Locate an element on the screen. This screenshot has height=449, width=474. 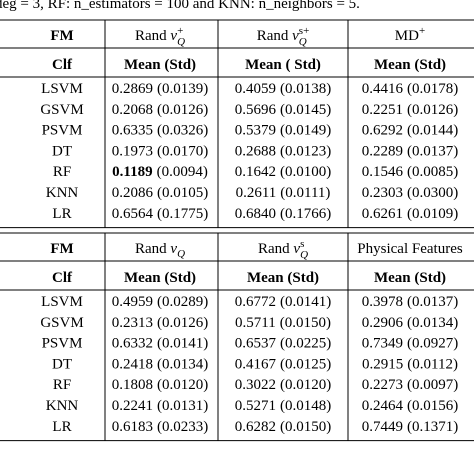
cell-mean: 0.2464 is located at coordinates (383, 406).